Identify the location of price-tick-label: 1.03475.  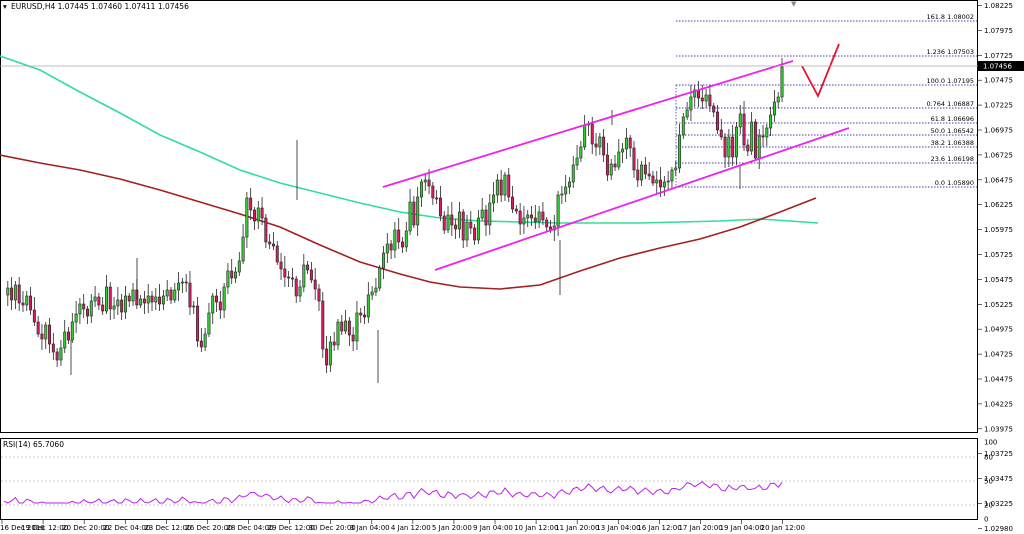
(998, 479).